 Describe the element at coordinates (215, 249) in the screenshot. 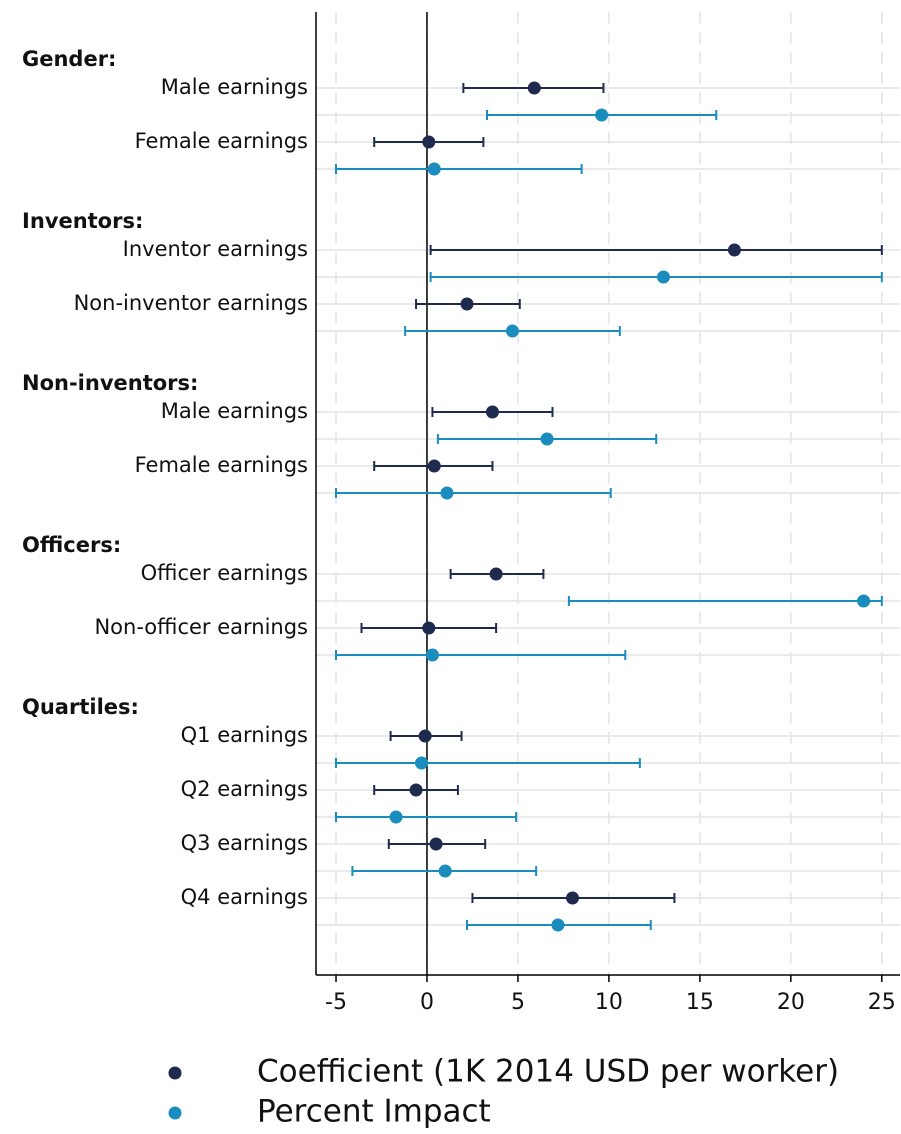

I see `category-label: Inventor earnings` at that location.